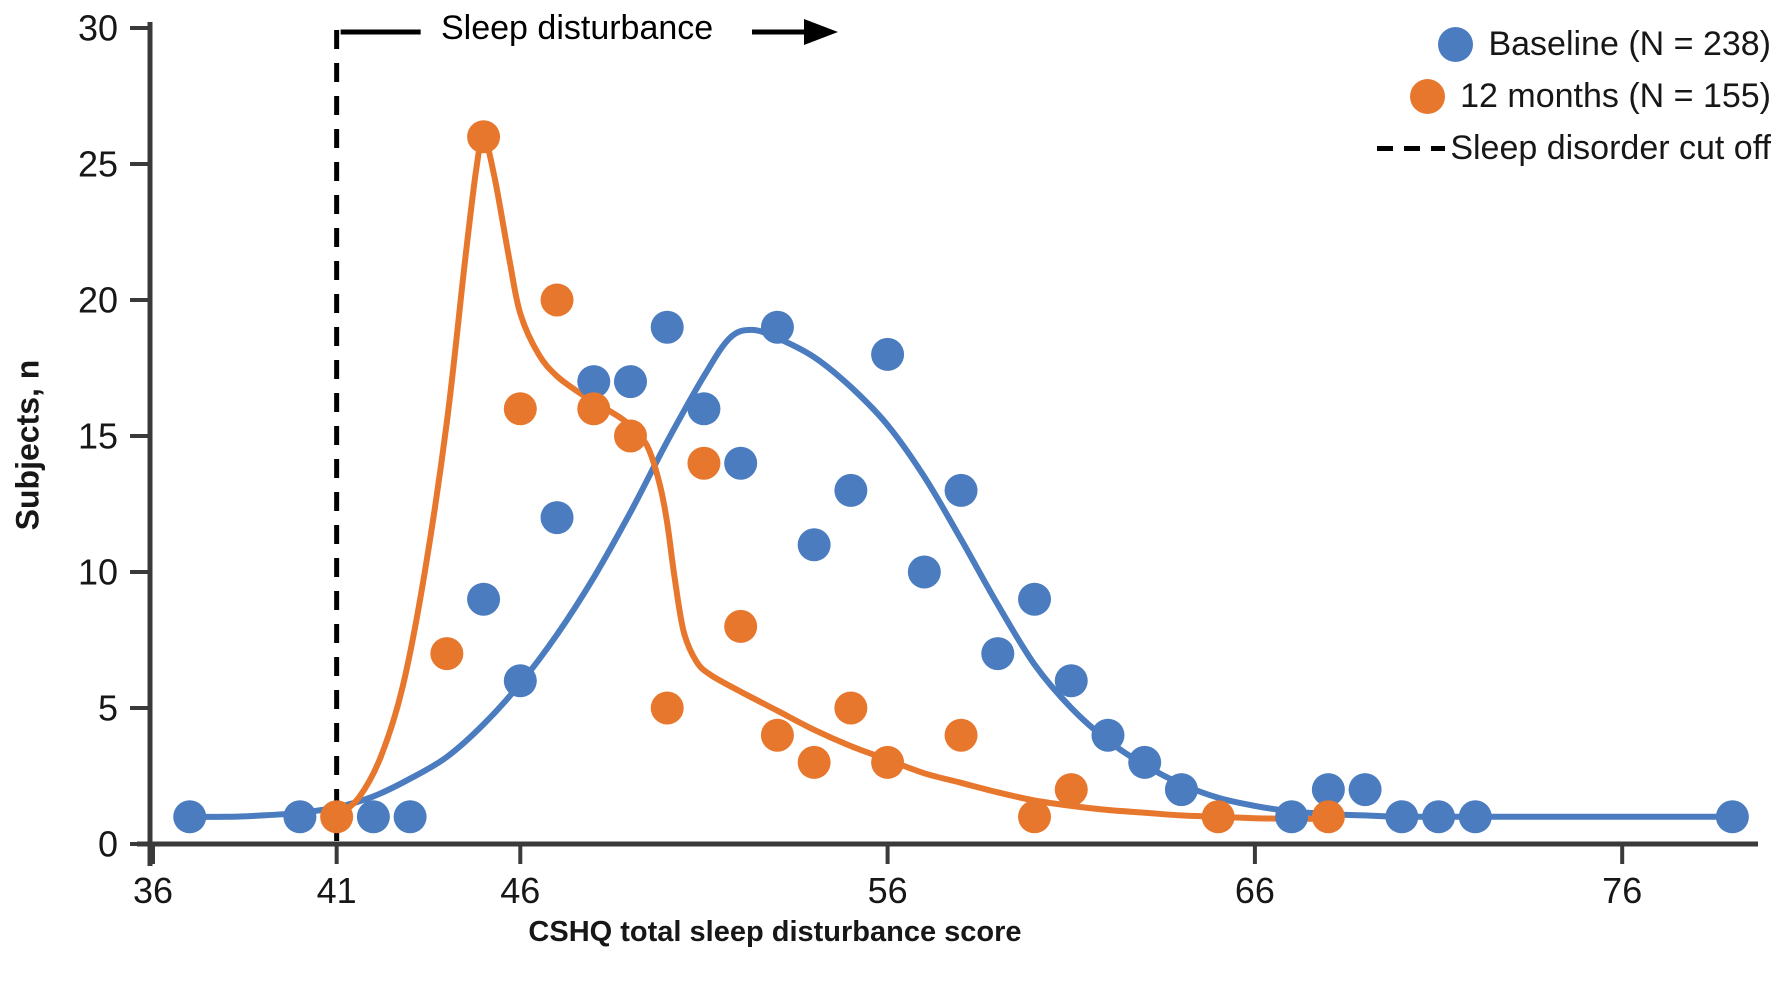 This screenshot has width=1783, height=983. What do you see at coordinates (98, 436) in the screenshot?
I see `y-tick-label: 15` at bounding box center [98, 436].